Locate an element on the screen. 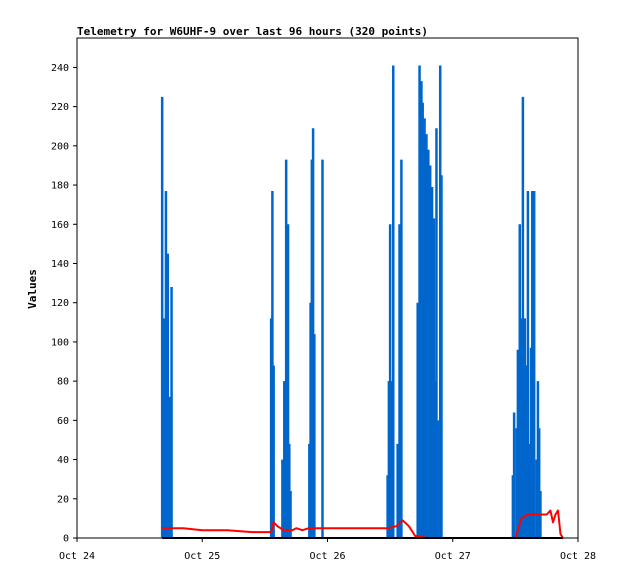  x-tick-label: Oct 24 is located at coordinates (77, 556).